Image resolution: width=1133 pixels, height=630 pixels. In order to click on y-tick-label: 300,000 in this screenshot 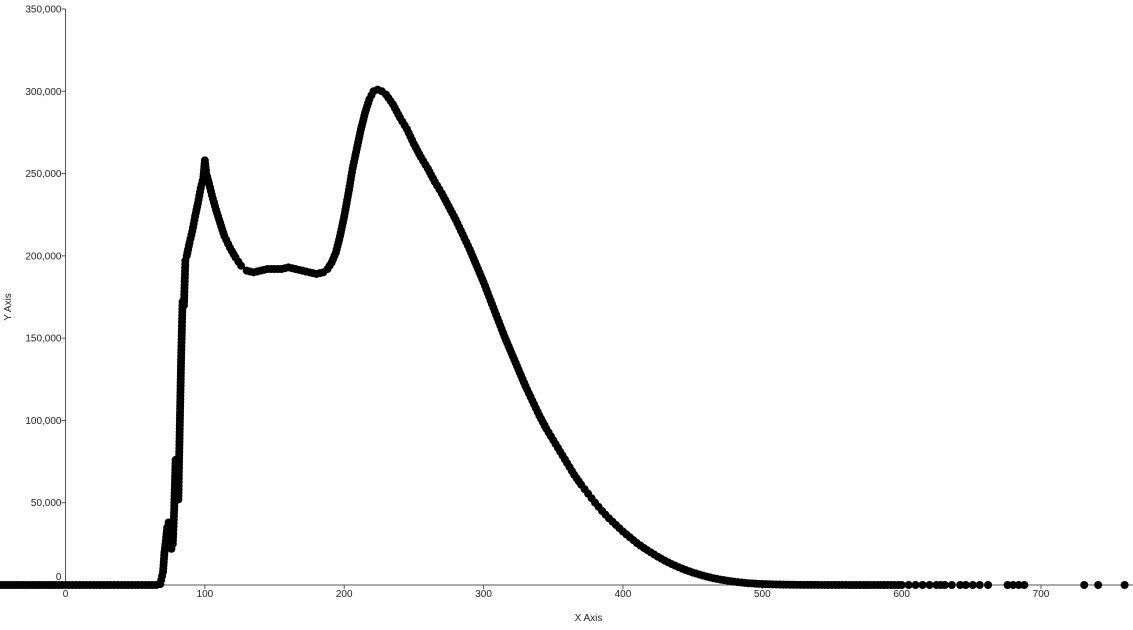, I will do `click(43, 92)`.